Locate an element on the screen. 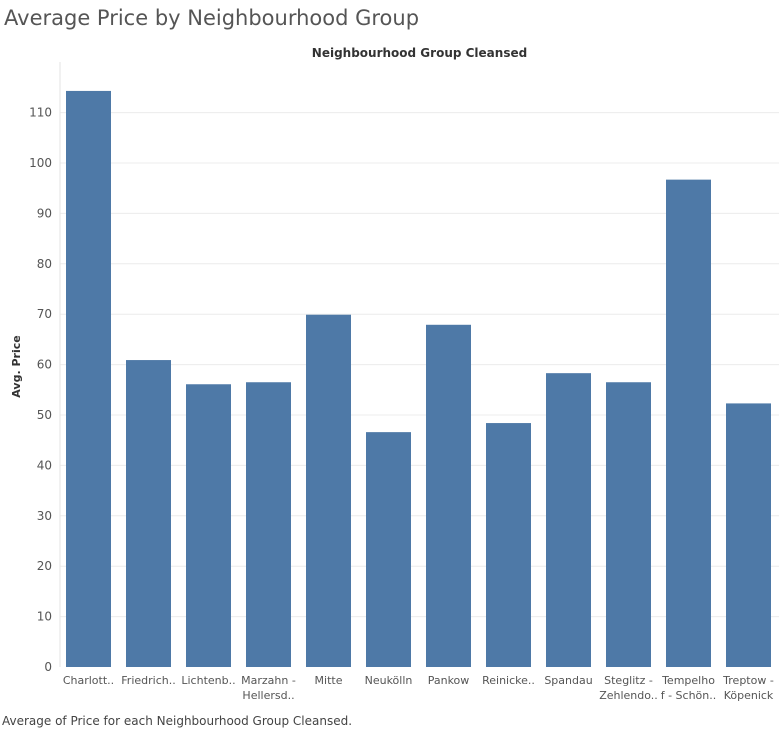  y-tick-label: 30 is located at coordinates (44, 516).